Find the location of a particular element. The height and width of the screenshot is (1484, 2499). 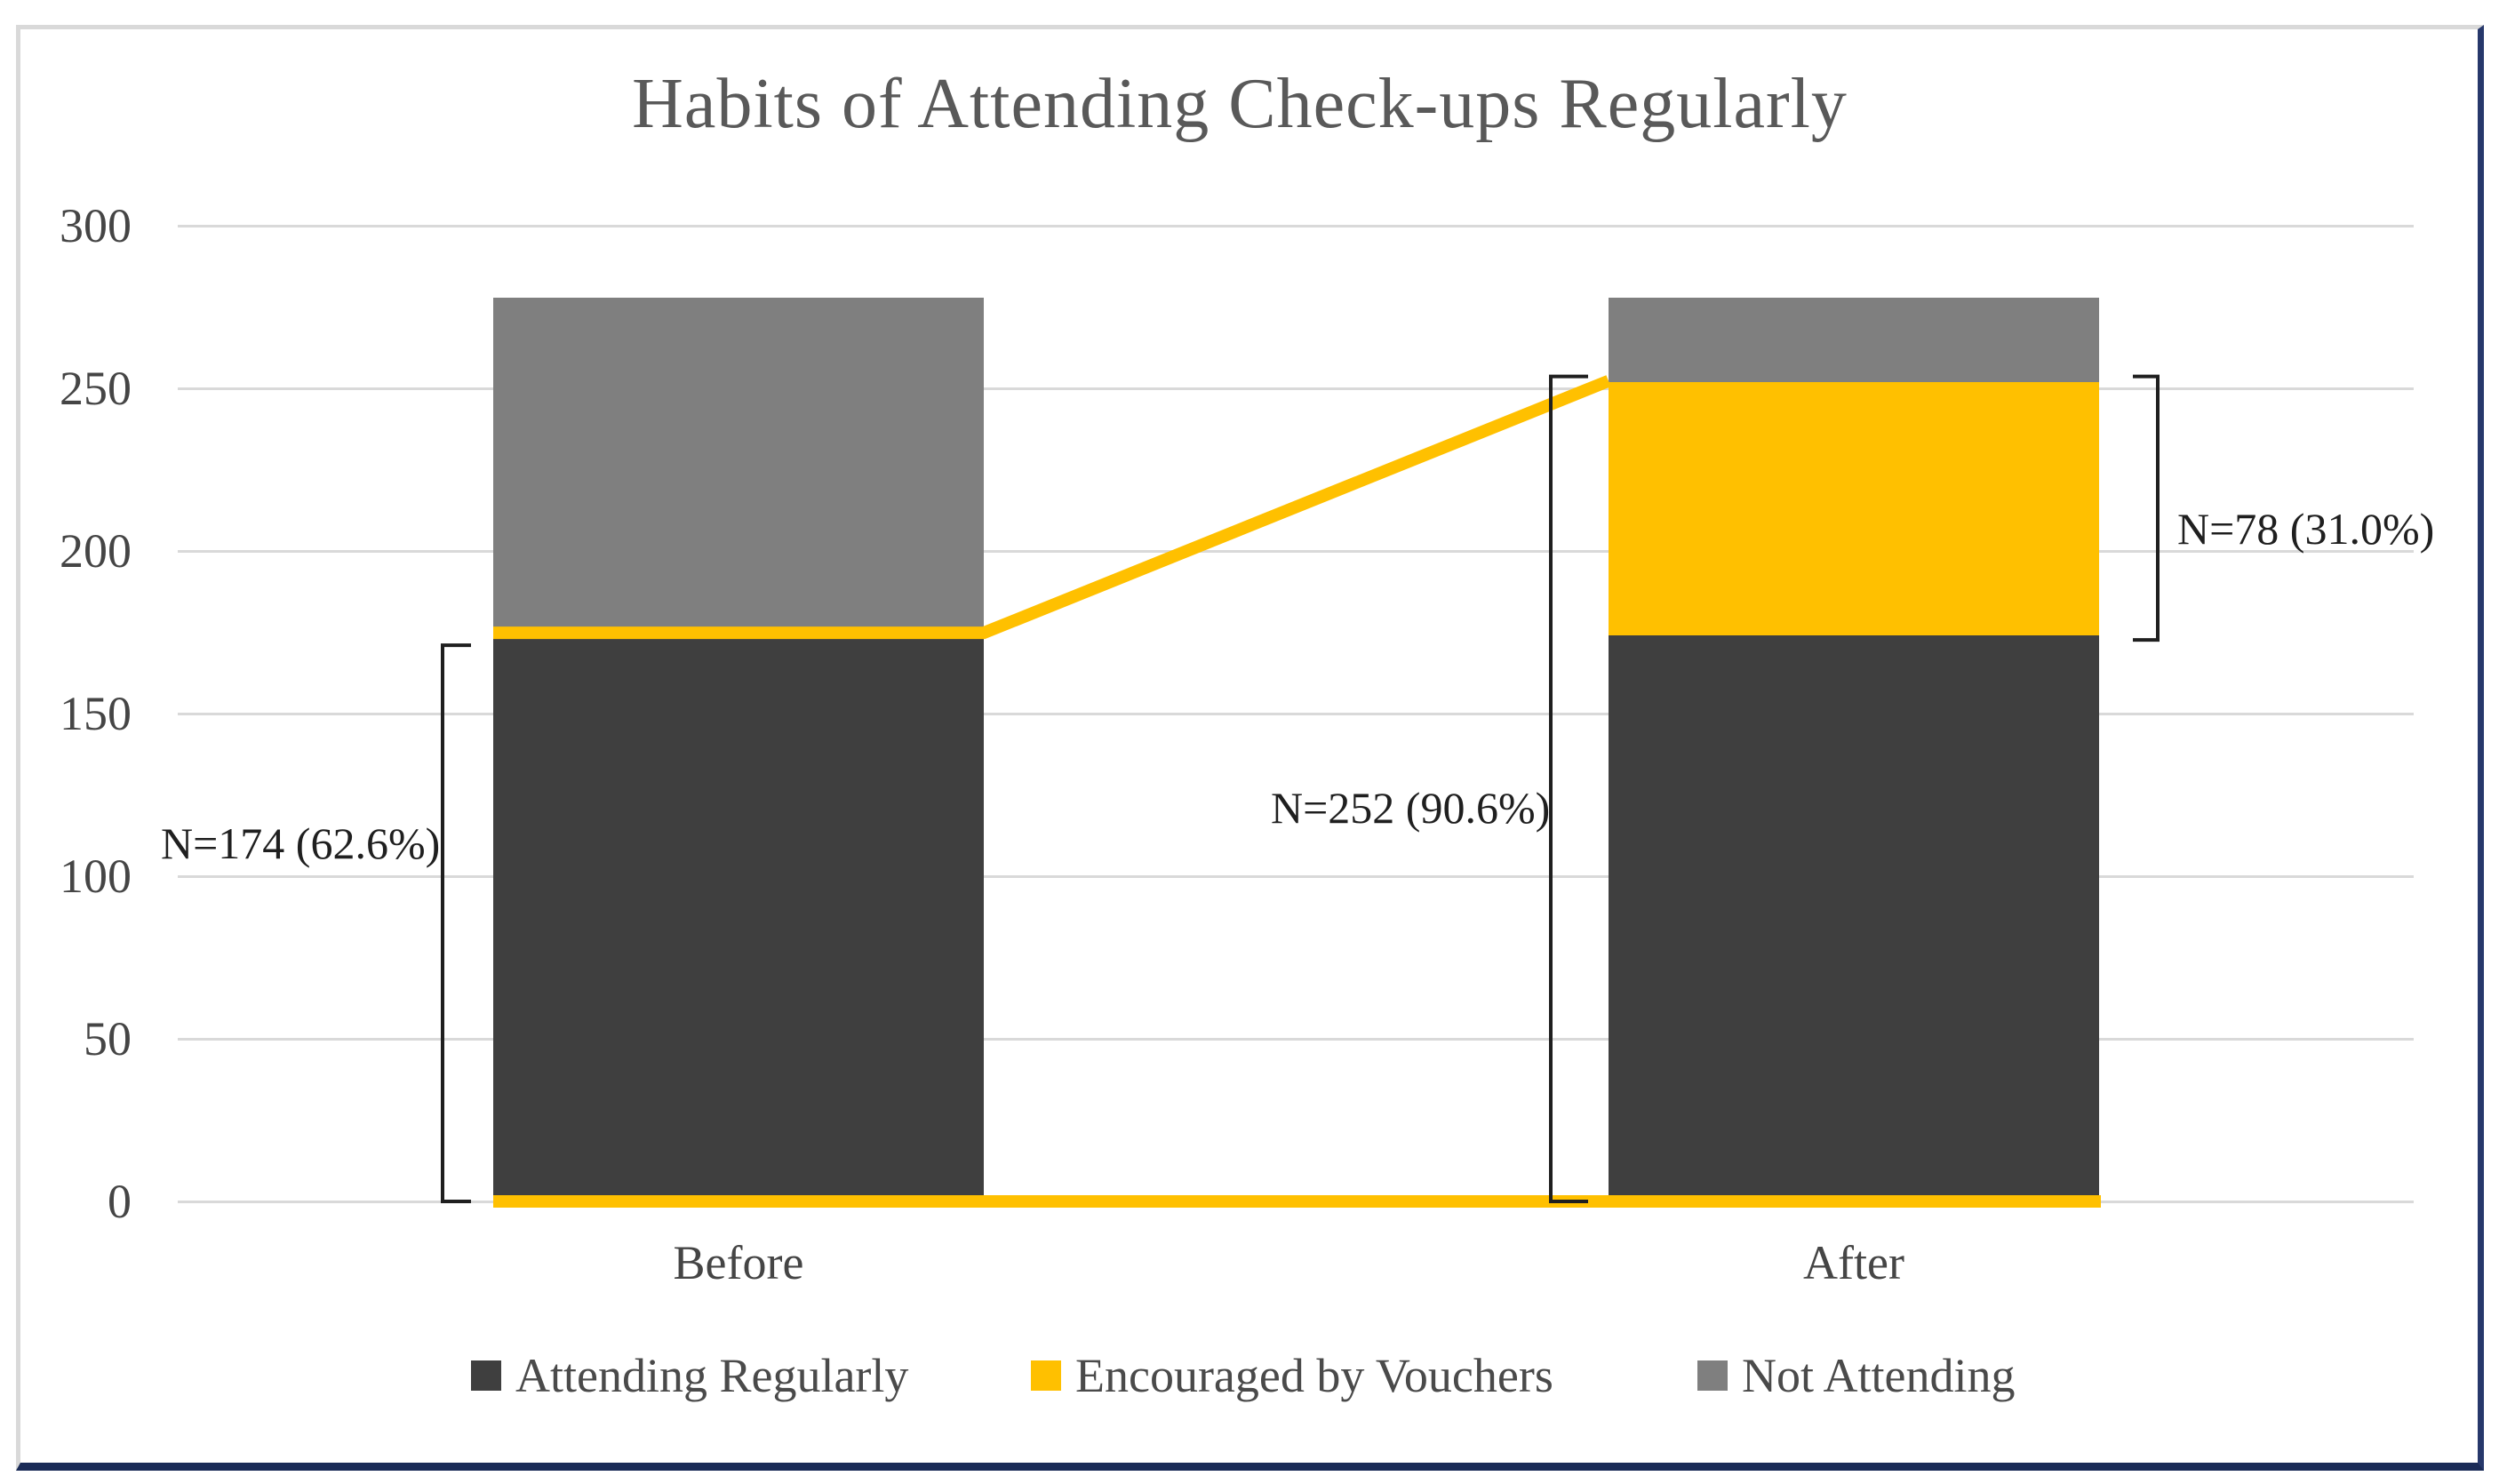

gridline-y300 is located at coordinates (1296, 226).